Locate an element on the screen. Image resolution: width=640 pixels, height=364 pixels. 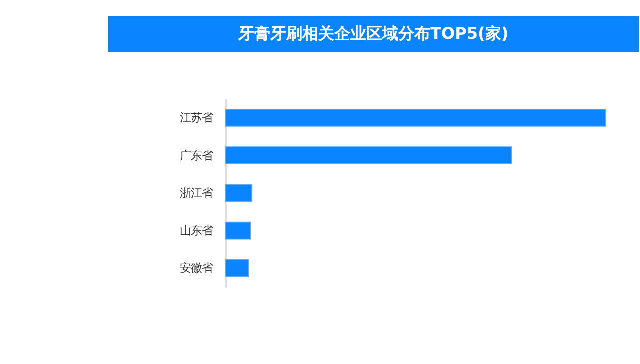
y-tick-label: 安徽省 is located at coordinates (197, 269).